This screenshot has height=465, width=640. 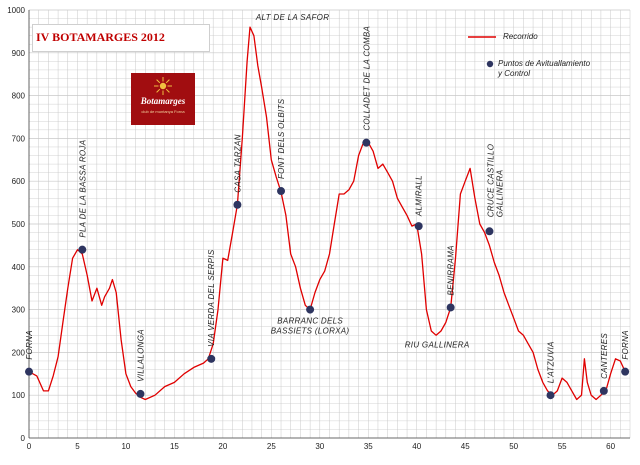 I want to click on legend-point-label-2: y Control, so click(x=514, y=73).